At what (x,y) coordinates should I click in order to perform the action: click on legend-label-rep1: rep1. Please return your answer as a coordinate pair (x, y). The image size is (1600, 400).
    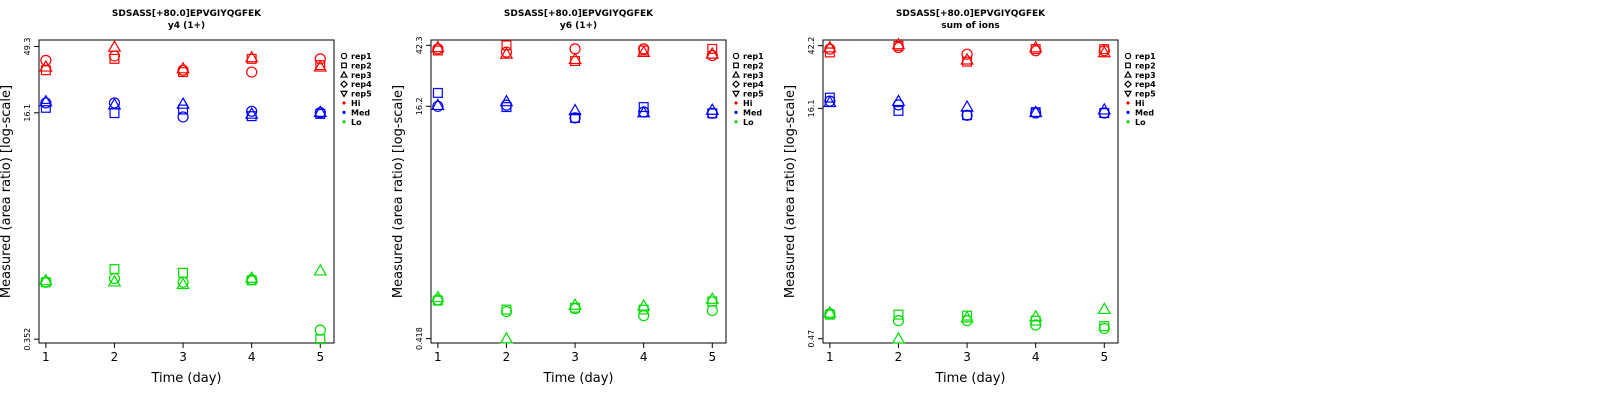
    Looking at the image, I should click on (753, 56).